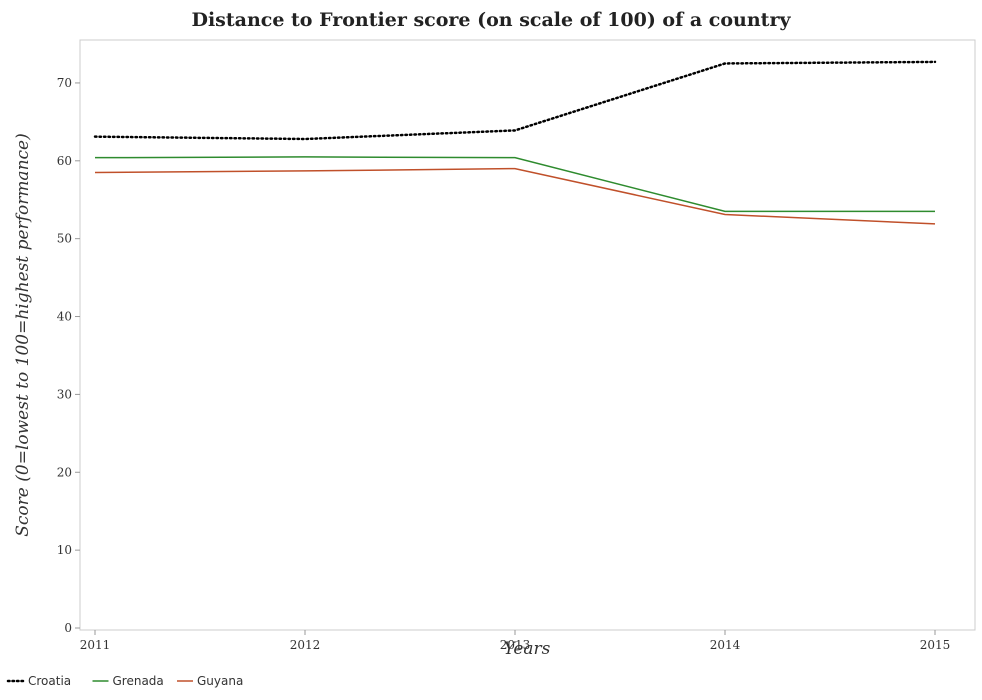  I want to click on legend: Croatia Grenada Guyana, so click(124, 681).